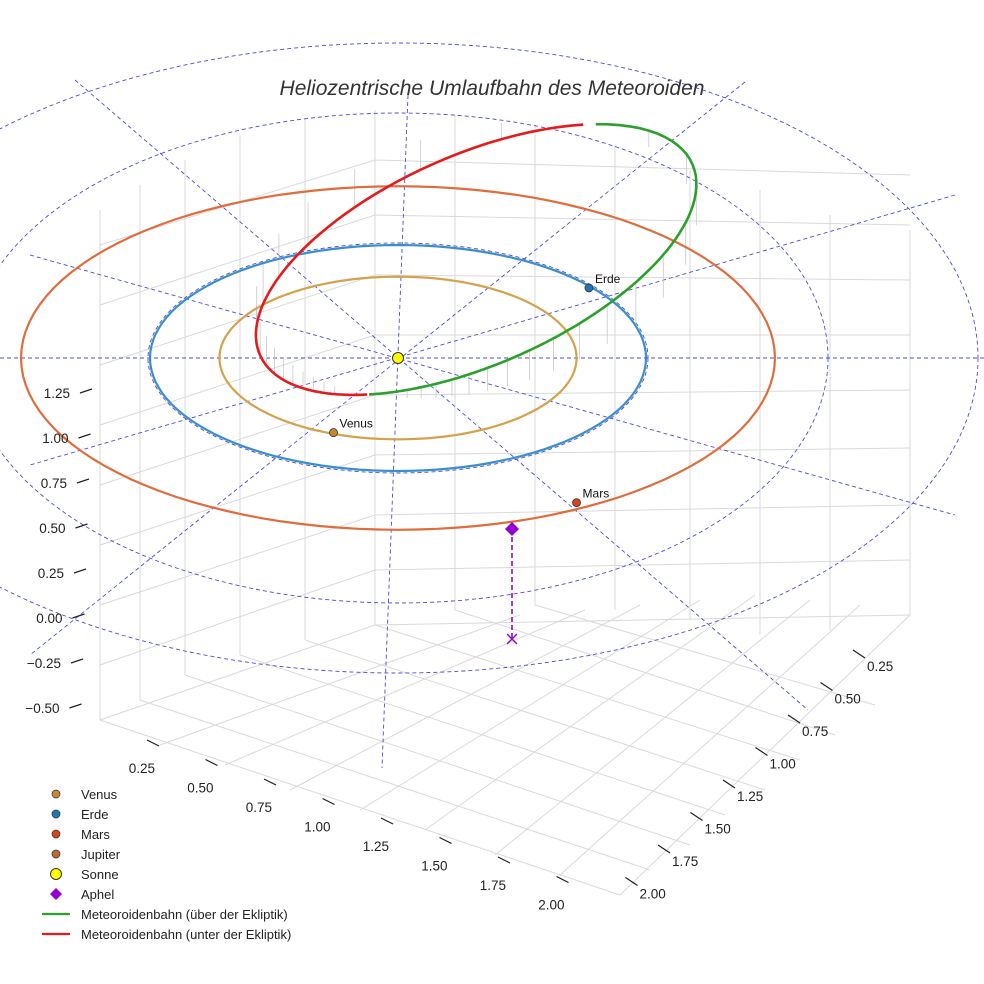 The image size is (984, 984). What do you see at coordinates (55, 438) in the screenshot?
I see `z-tick-label: 1.00` at bounding box center [55, 438].